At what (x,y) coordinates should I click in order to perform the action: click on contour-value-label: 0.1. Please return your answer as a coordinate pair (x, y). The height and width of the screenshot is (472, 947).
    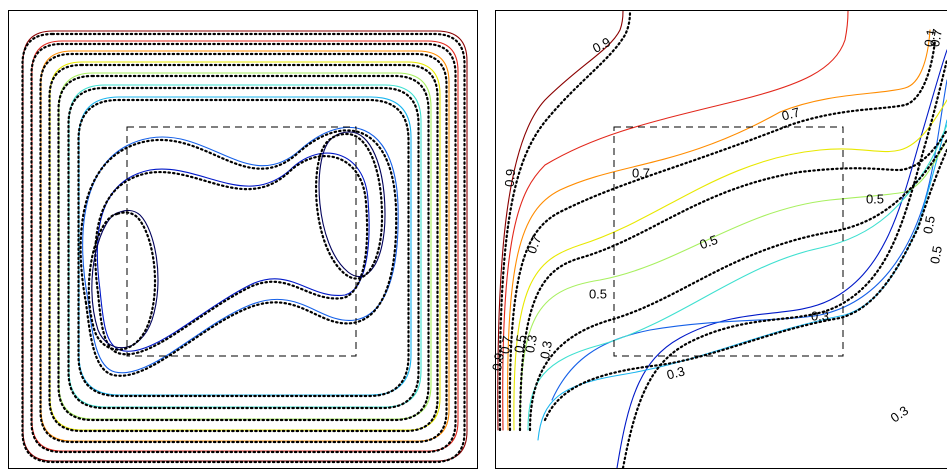
    Looking at the image, I should click on (930, 38).